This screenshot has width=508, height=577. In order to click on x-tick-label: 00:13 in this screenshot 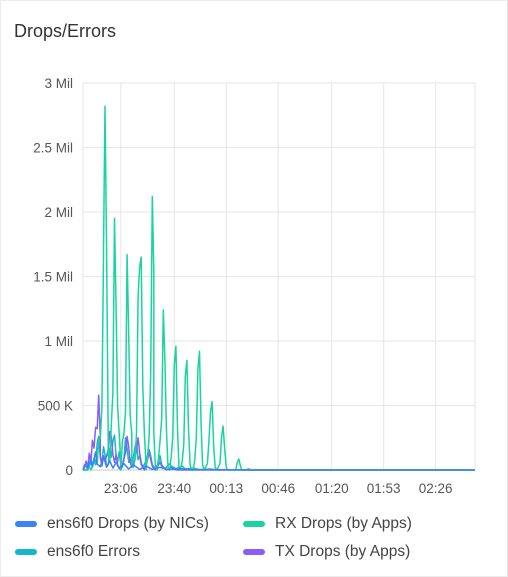, I will do `click(226, 488)`.